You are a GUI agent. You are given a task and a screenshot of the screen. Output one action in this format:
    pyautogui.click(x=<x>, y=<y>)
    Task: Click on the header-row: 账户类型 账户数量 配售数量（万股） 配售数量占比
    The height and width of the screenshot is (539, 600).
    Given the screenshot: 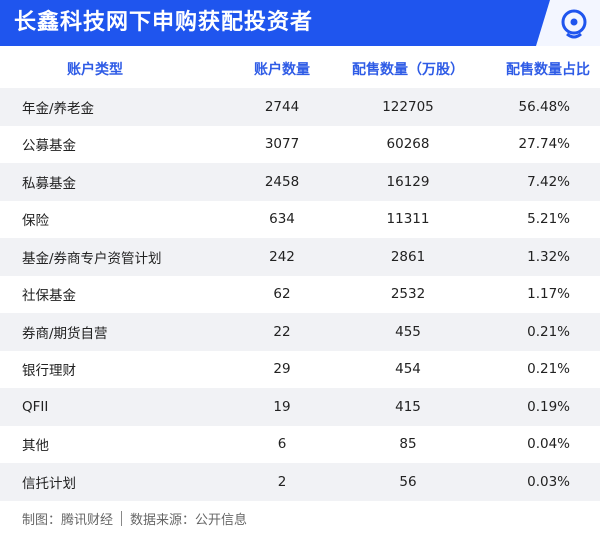 What is the action you would take?
    pyautogui.click(x=300, y=69)
    